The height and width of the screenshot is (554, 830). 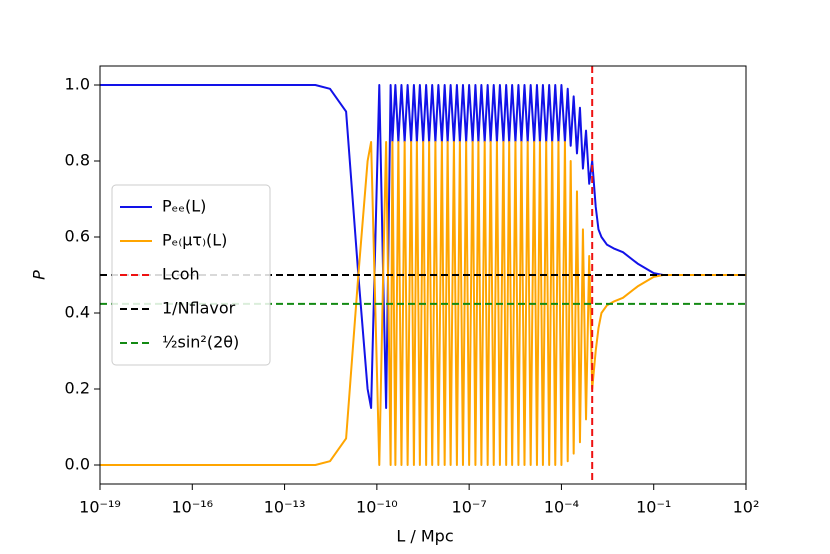 What do you see at coordinates (285, 507) in the screenshot?
I see `x-tick-label: 10⁻¹³` at bounding box center [285, 507].